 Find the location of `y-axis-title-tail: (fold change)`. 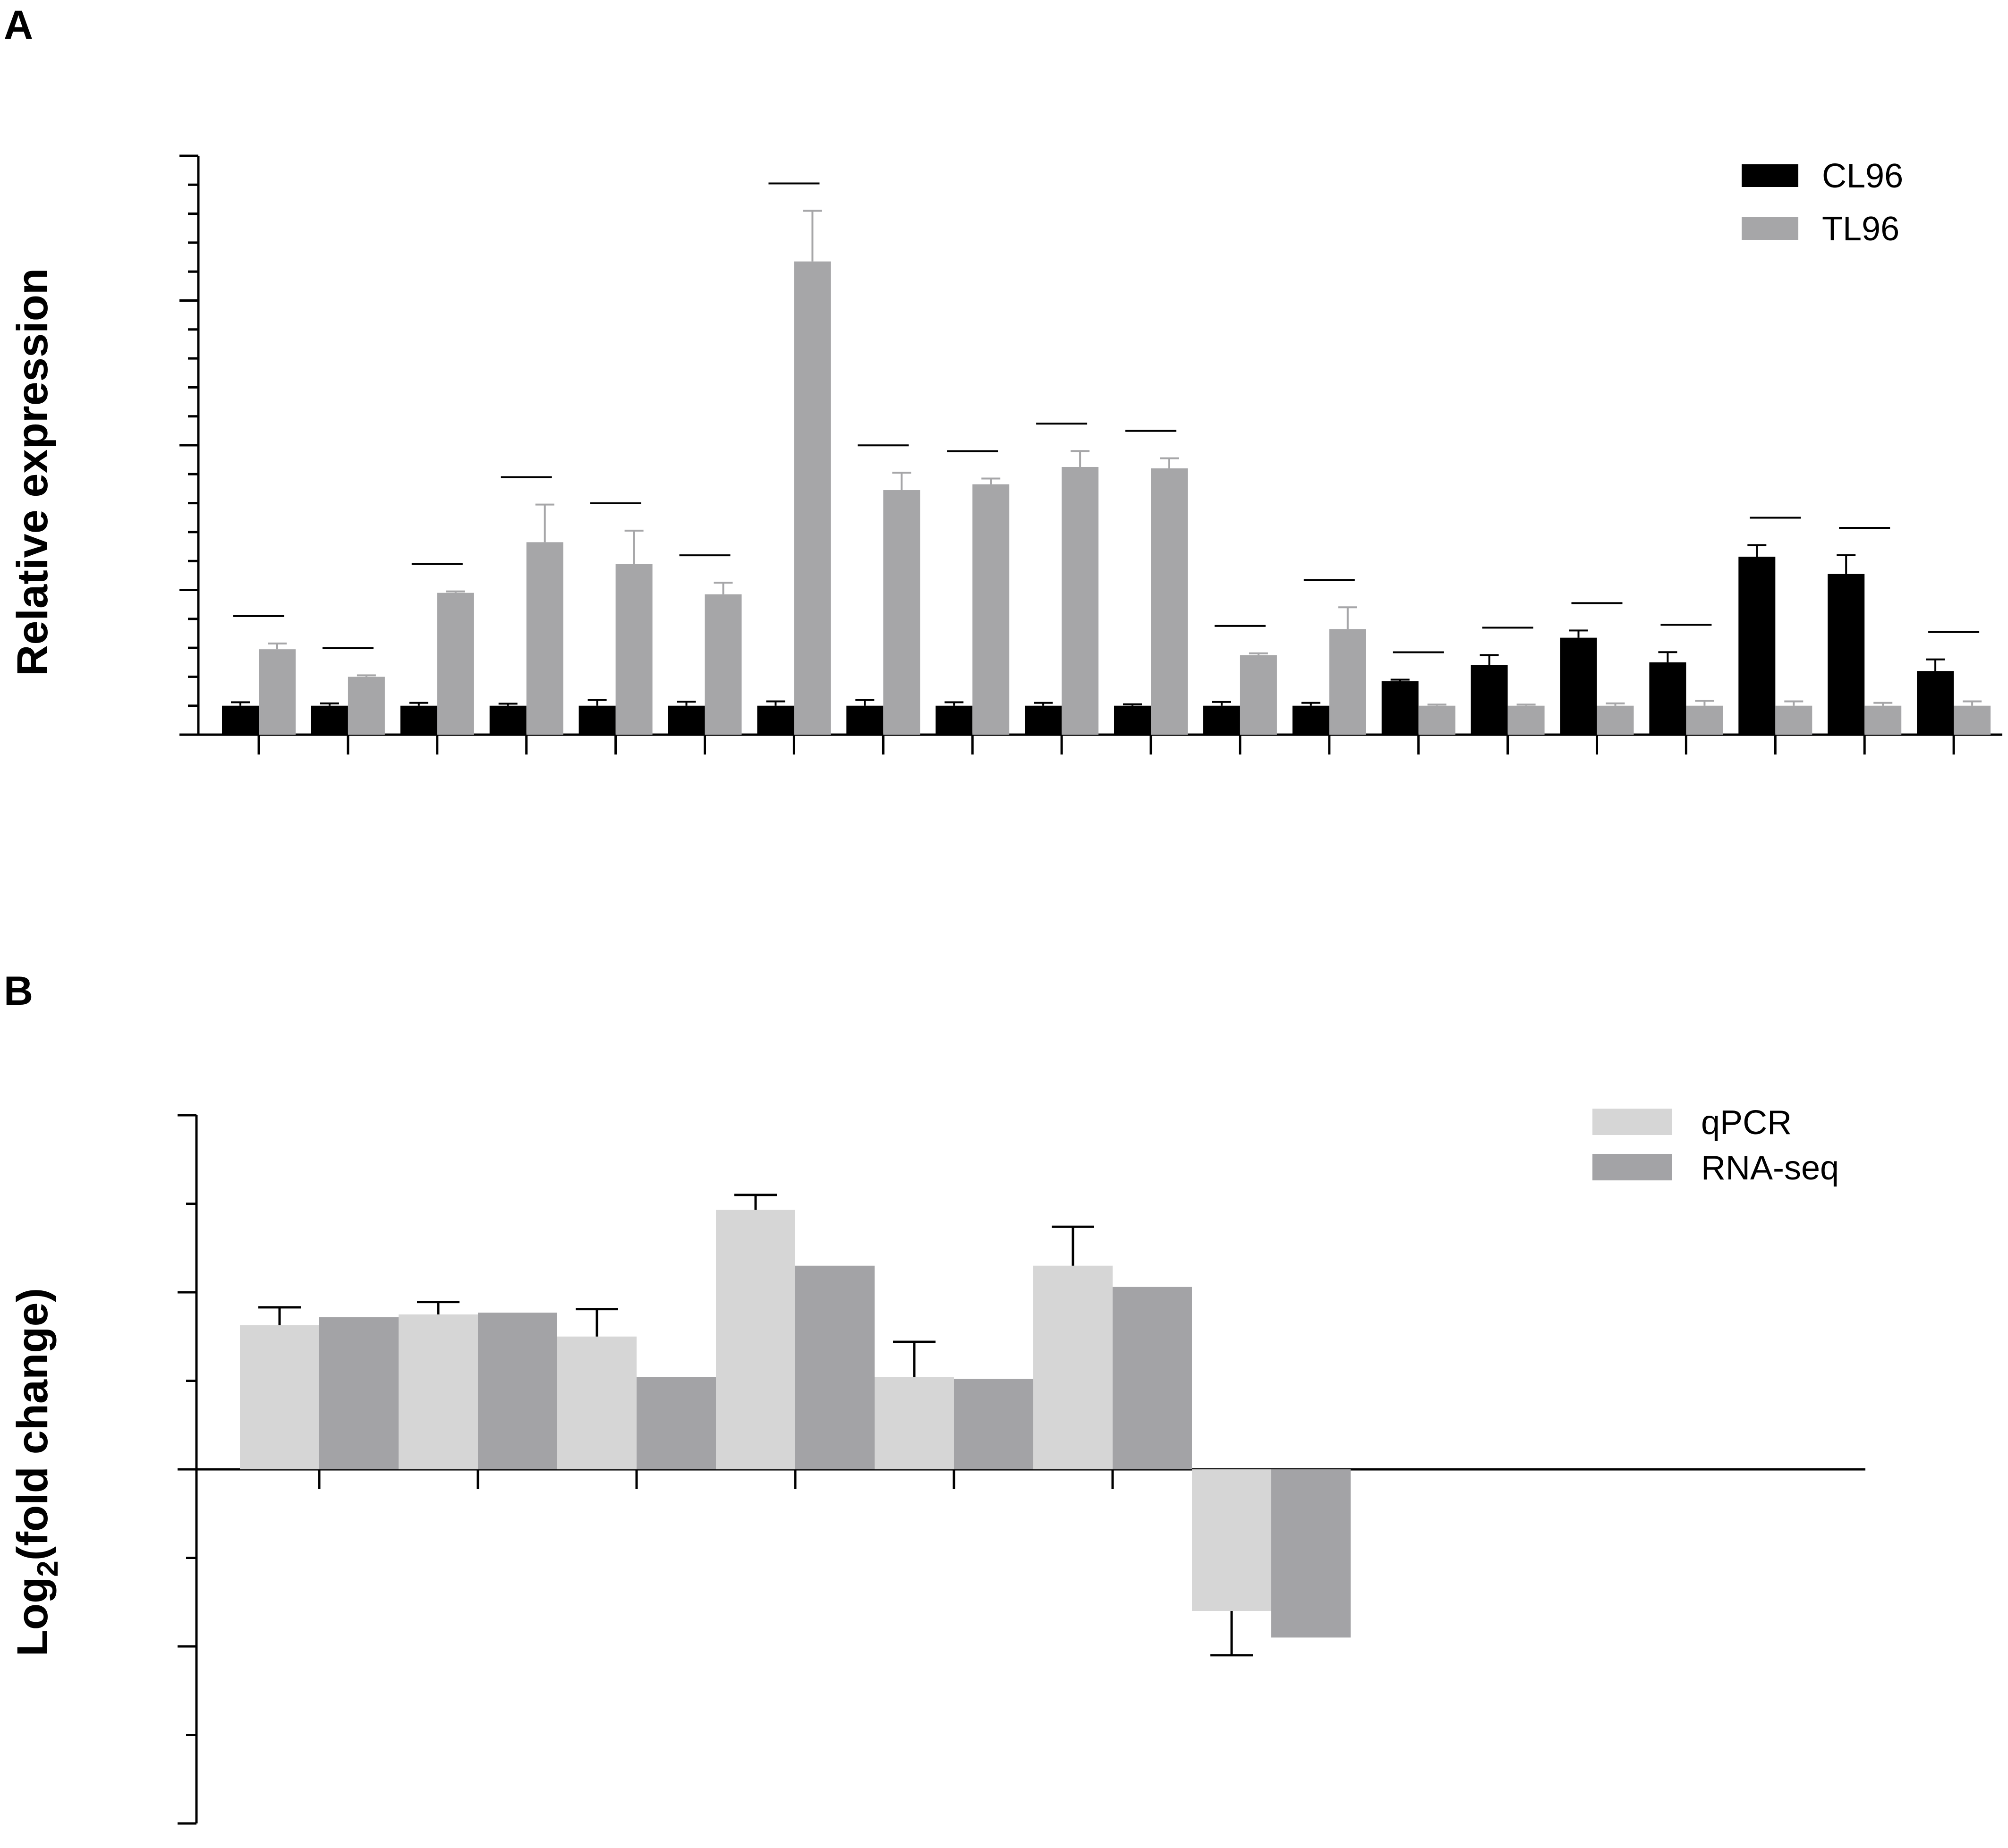

y-axis-title-tail: (fold change) is located at coordinates (33, 1424).